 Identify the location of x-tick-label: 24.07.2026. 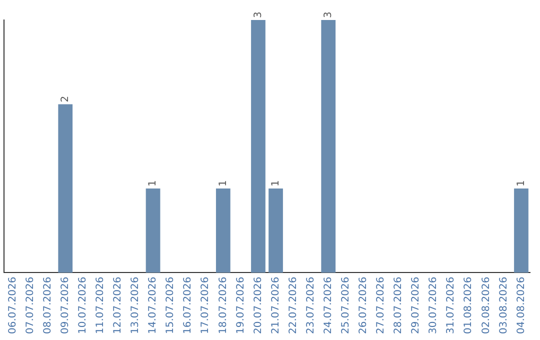
(328, 305).